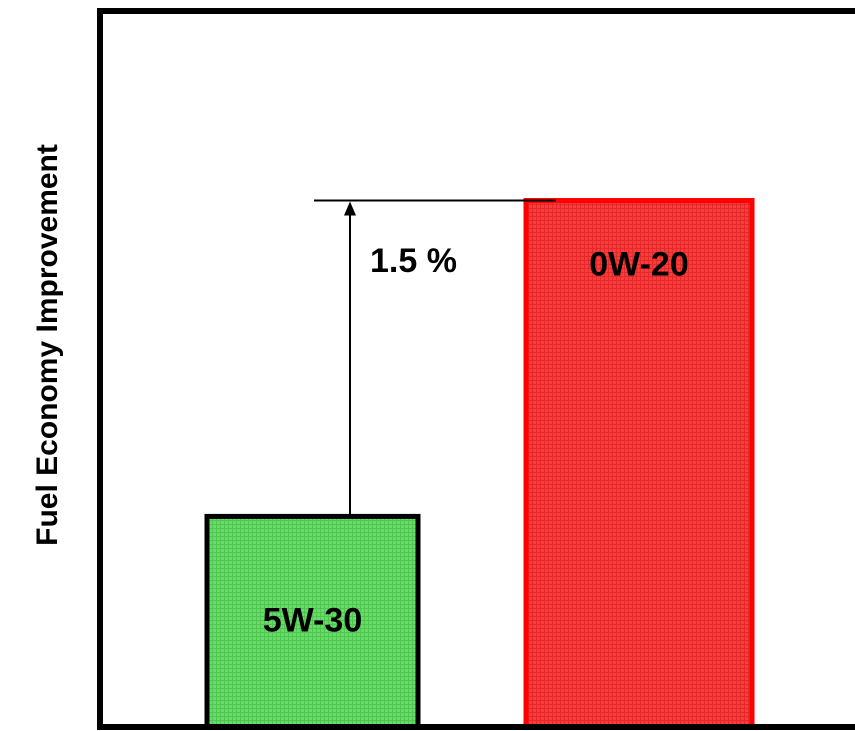  I want to click on annotation-layer: 1.5 %, so click(435, 358).